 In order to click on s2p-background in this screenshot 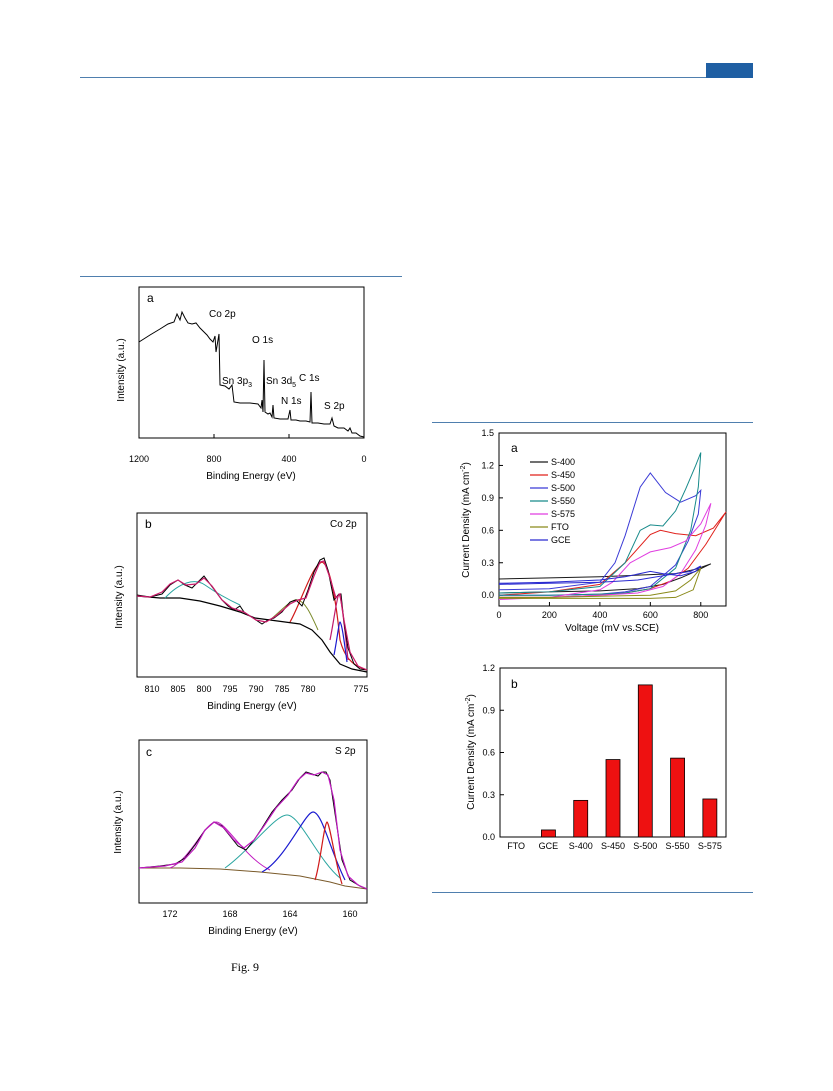, I will do `click(253, 878)`.